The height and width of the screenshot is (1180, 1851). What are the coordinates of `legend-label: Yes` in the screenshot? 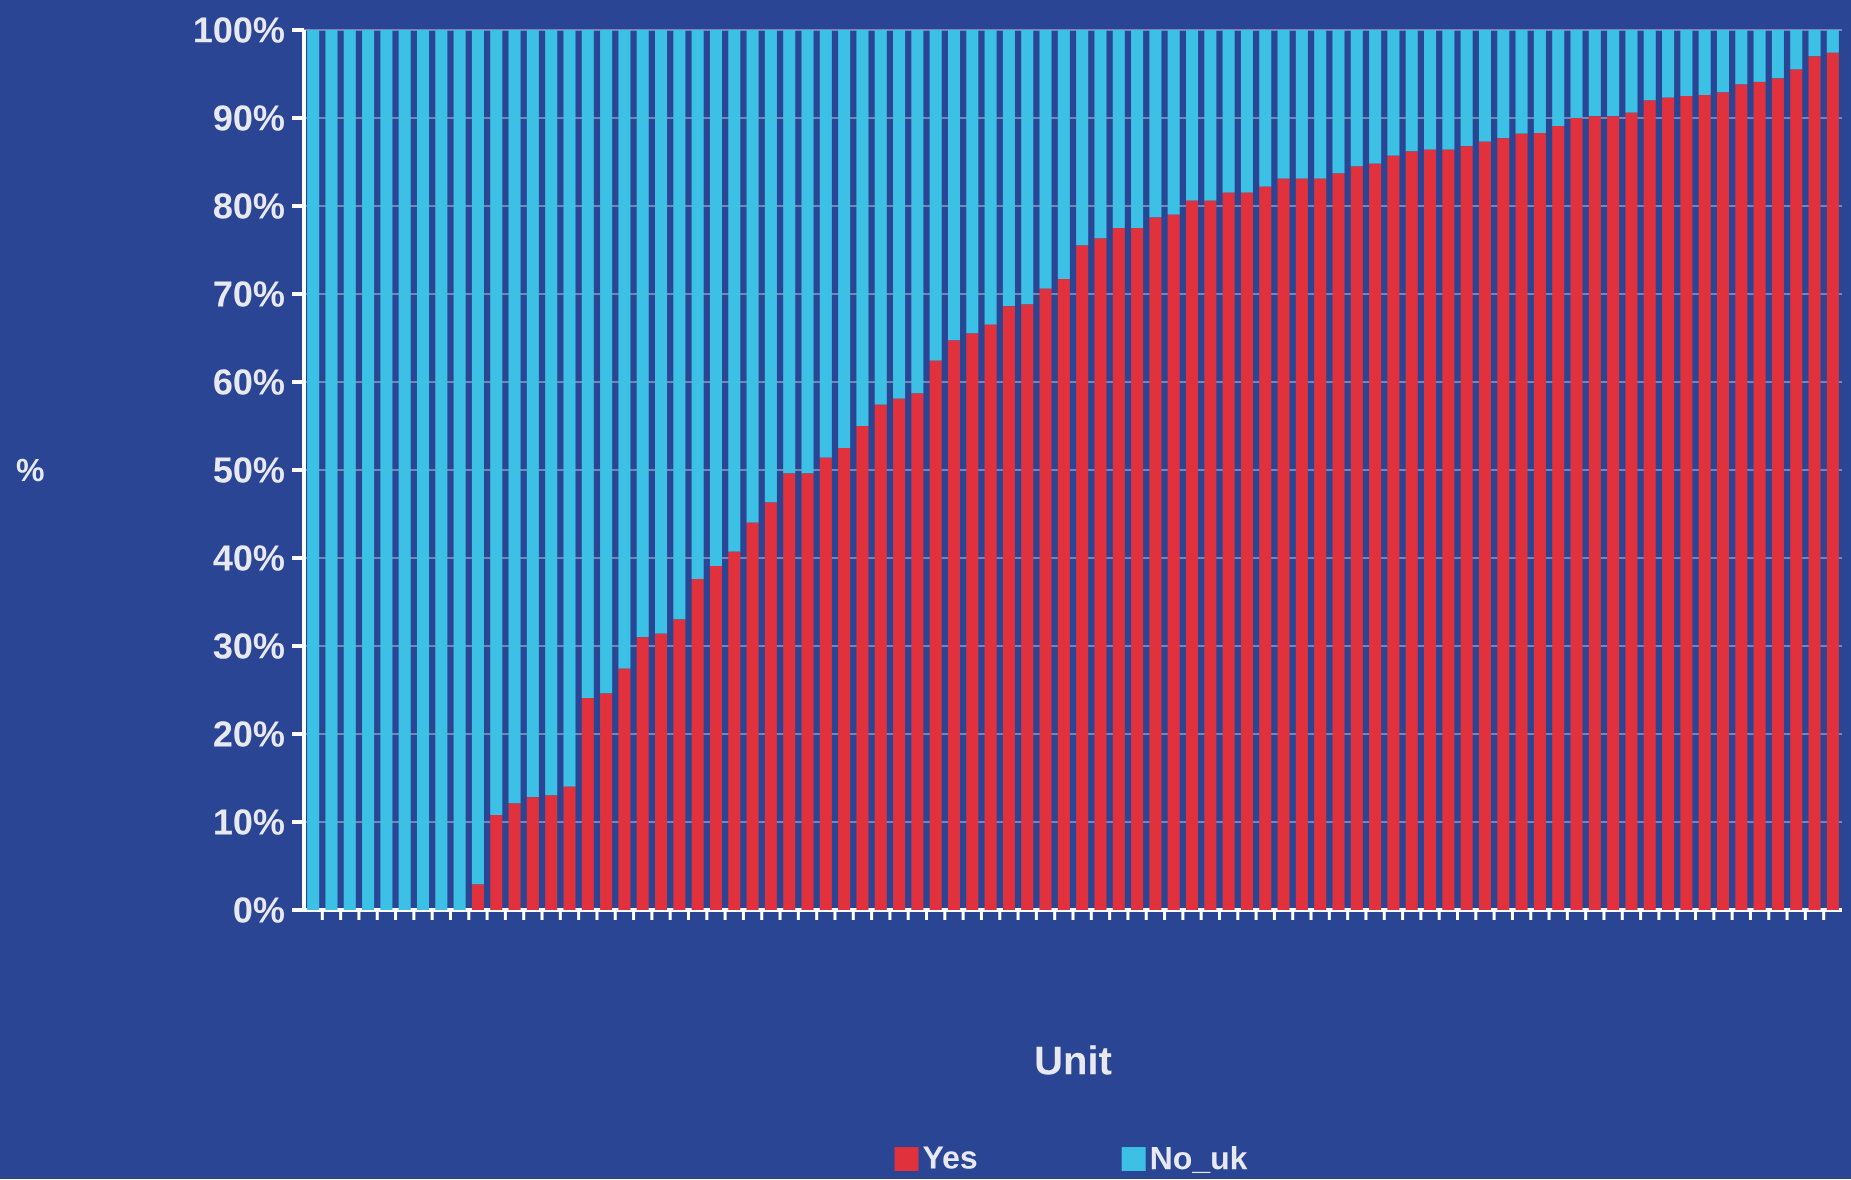 It's located at (950, 1157).